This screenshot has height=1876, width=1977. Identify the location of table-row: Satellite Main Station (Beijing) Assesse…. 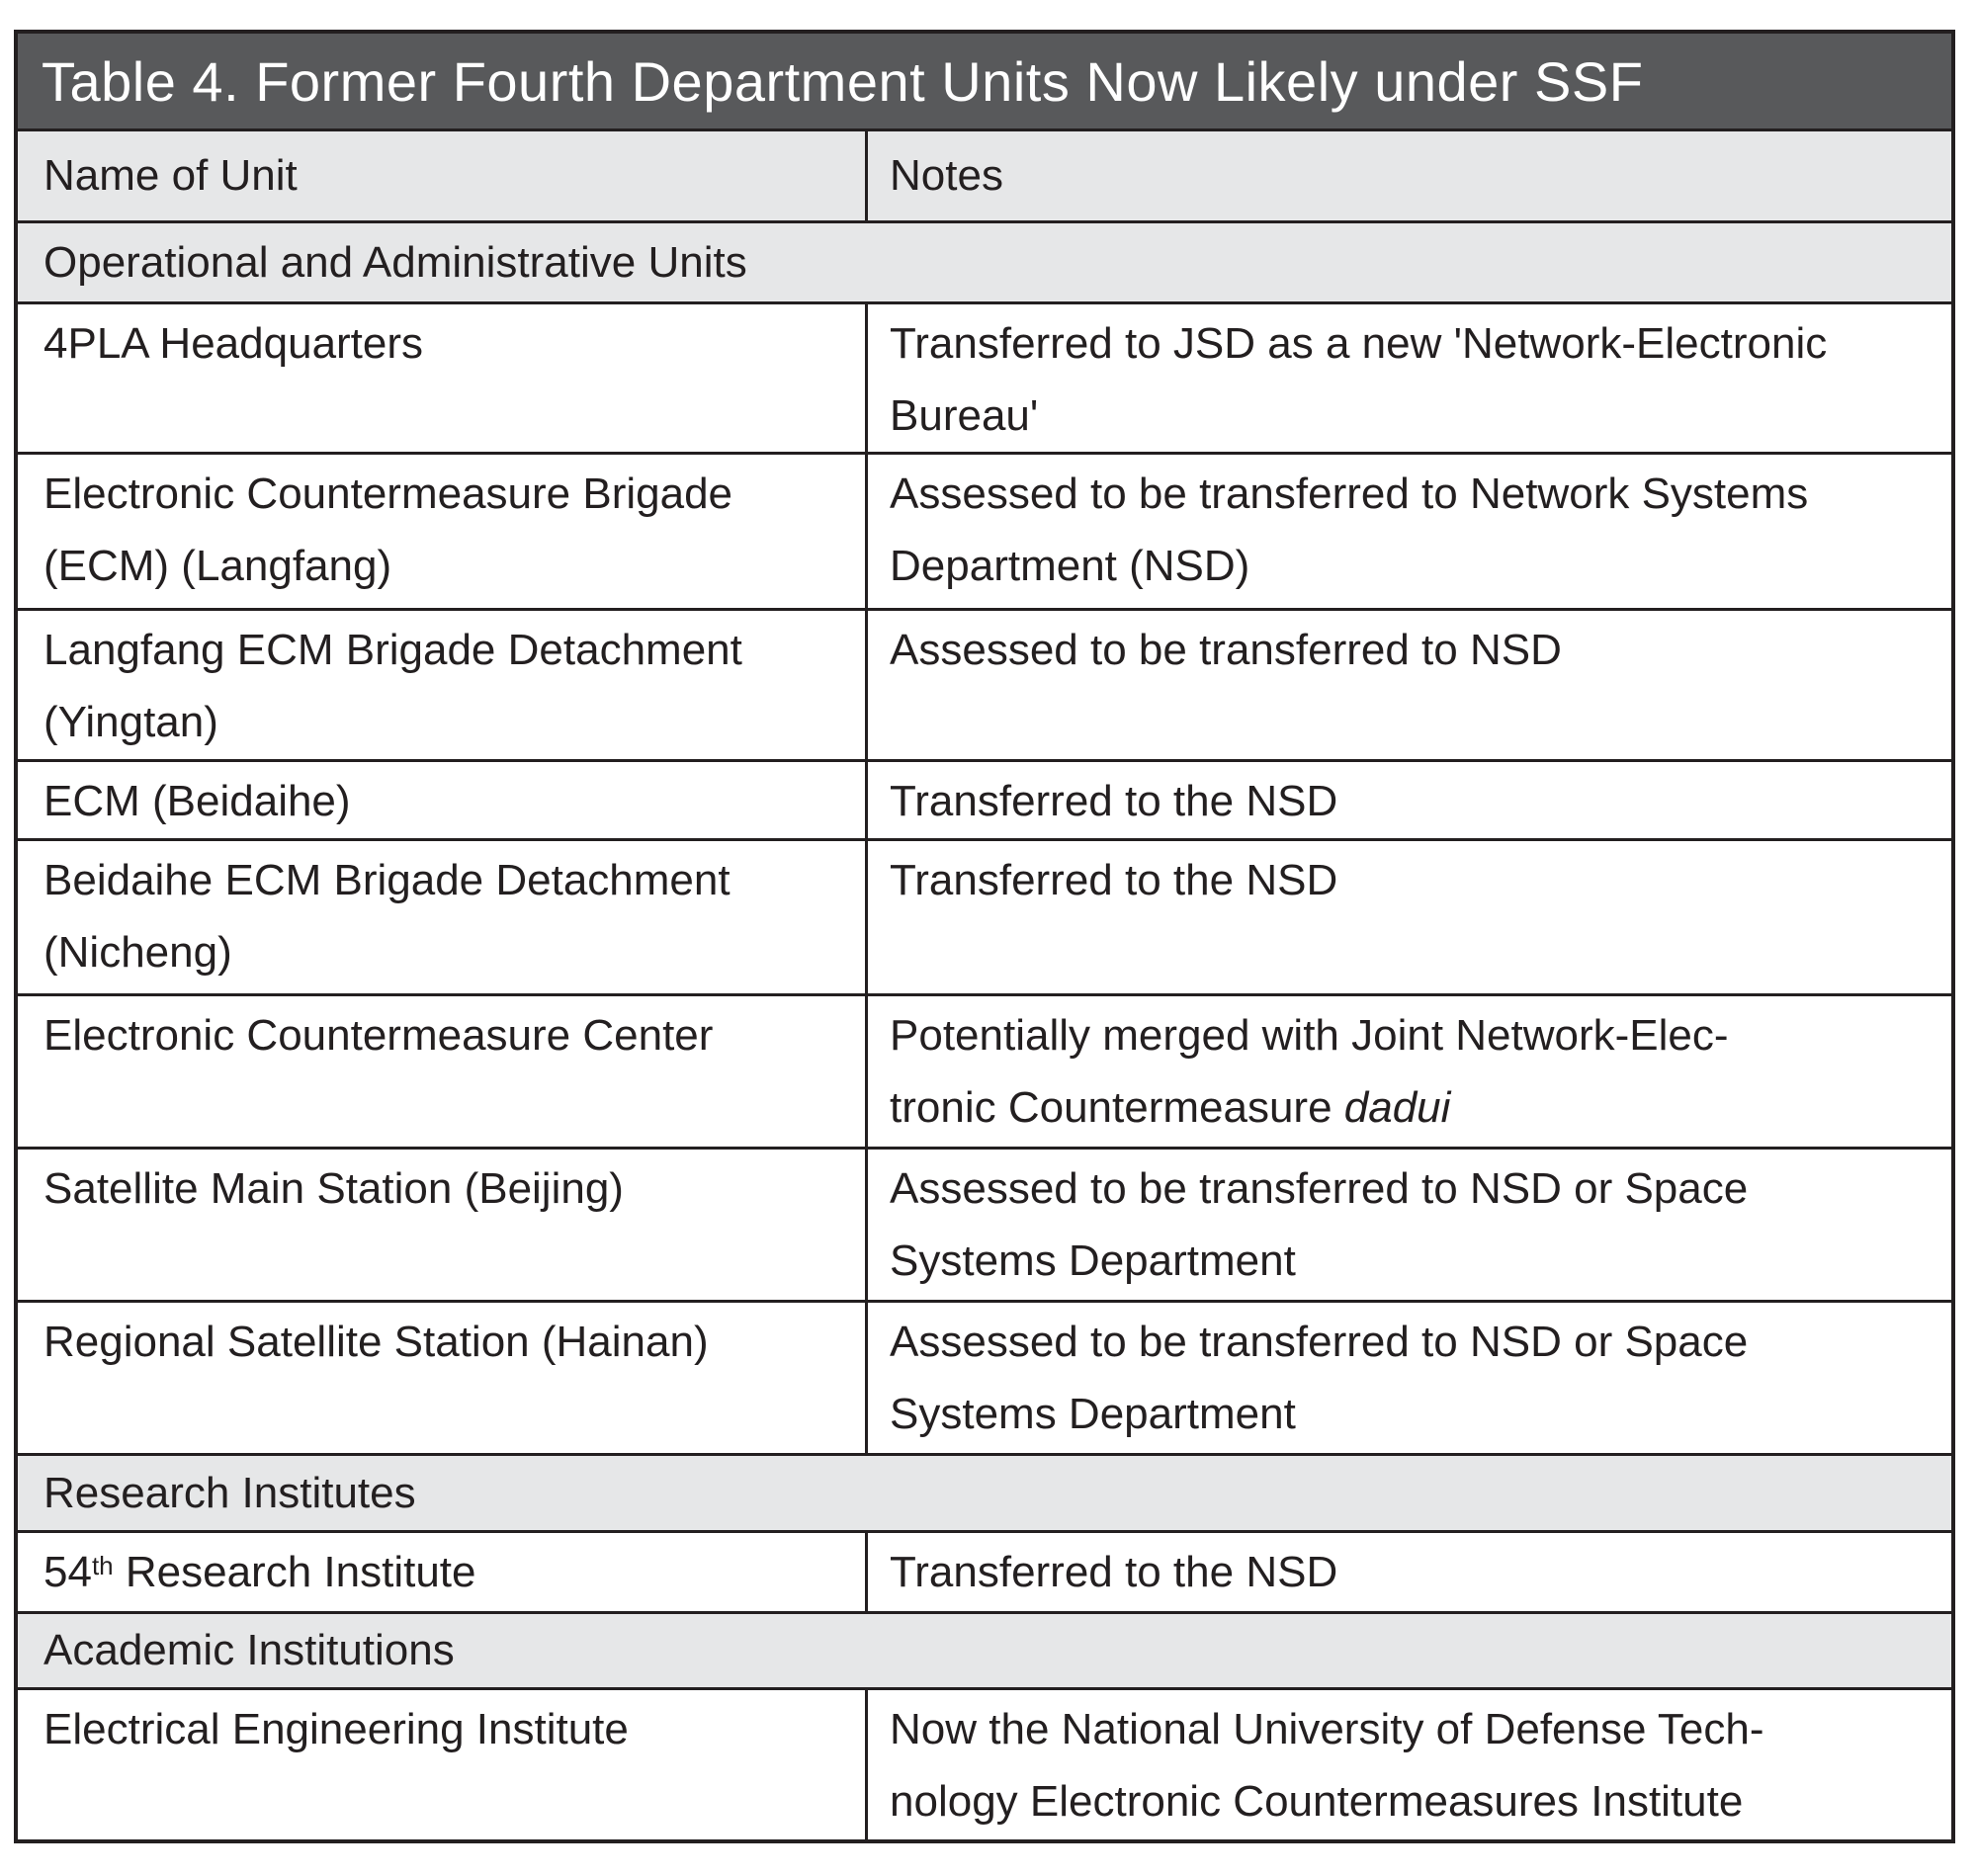
(985, 1223).